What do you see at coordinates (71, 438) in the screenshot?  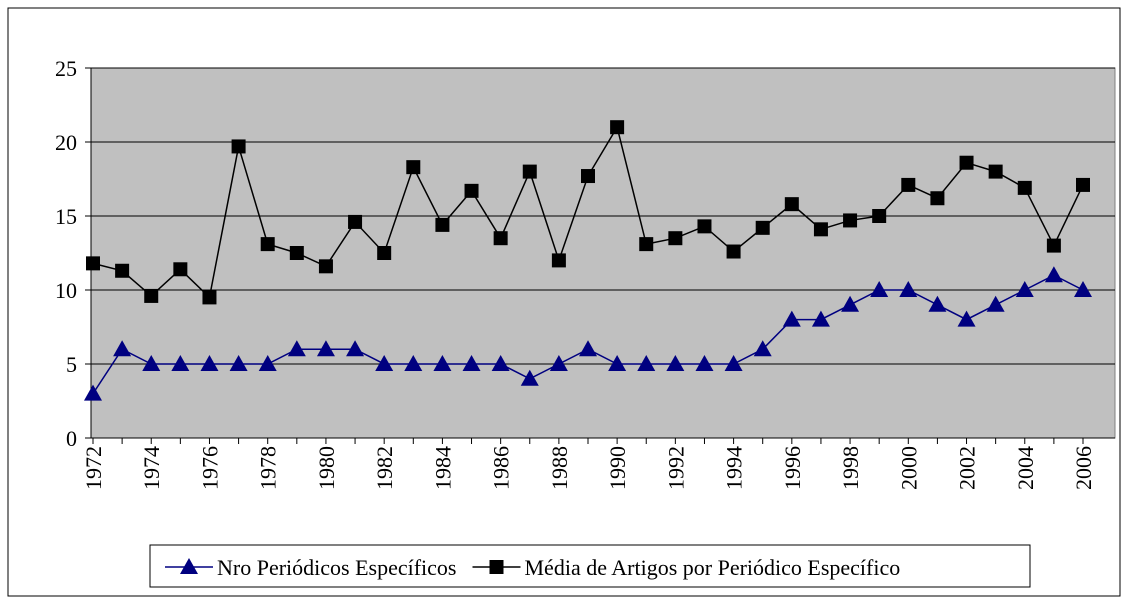 I see `y-tick-label: 0` at bounding box center [71, 438].